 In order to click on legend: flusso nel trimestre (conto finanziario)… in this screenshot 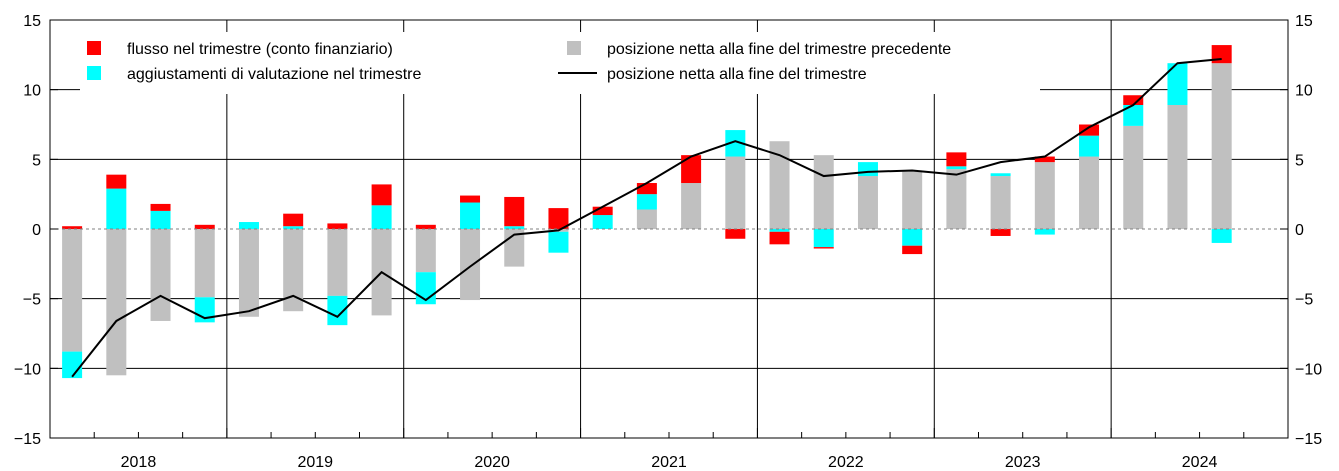, I will do `click(560, 63)`.